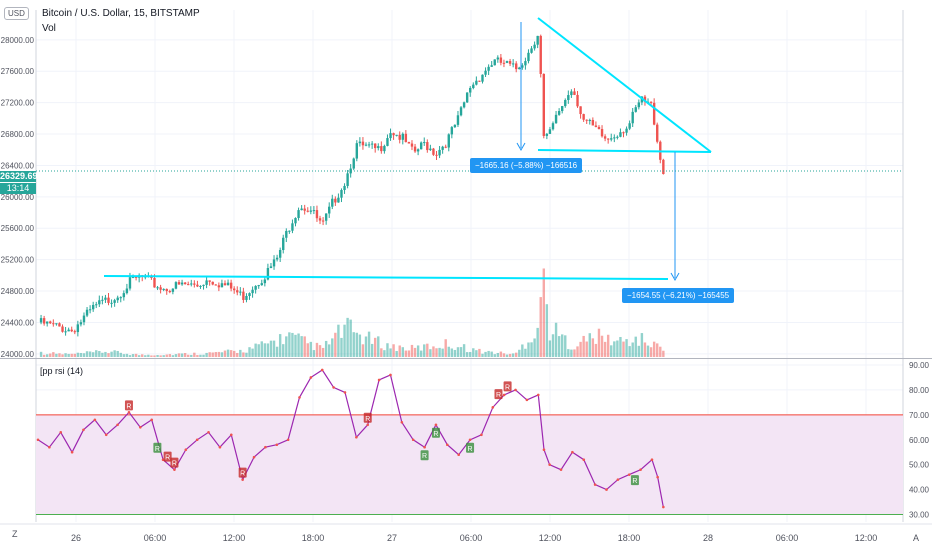 The height and width of the screenshot is (550, 932). What do you see at coordinates (866, 538) in the screenshot?
I see `time-tick-label: 12:00` at bounding box center [866, 538].